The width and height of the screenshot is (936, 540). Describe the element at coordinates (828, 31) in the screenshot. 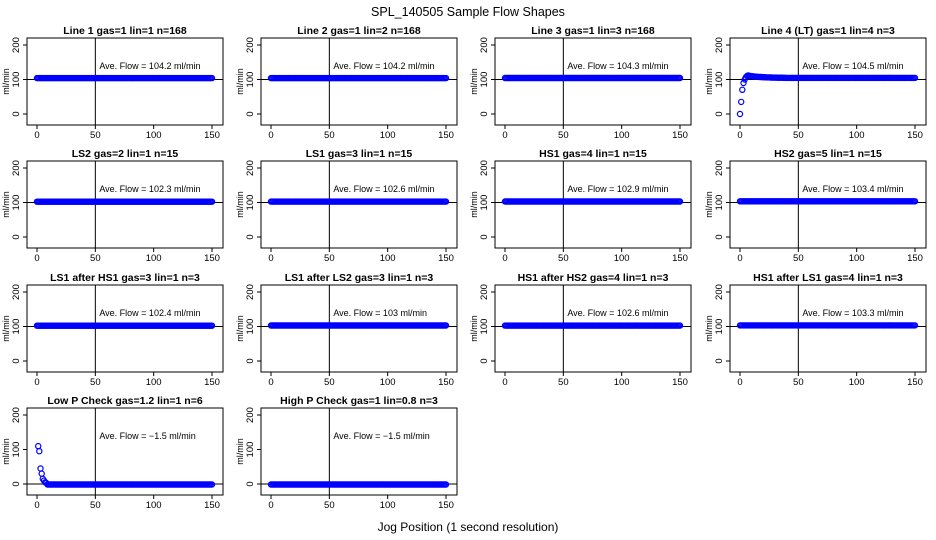

I see `panel-title: Line 4 (LT) gas=1 lin=4 n=3` at that location.